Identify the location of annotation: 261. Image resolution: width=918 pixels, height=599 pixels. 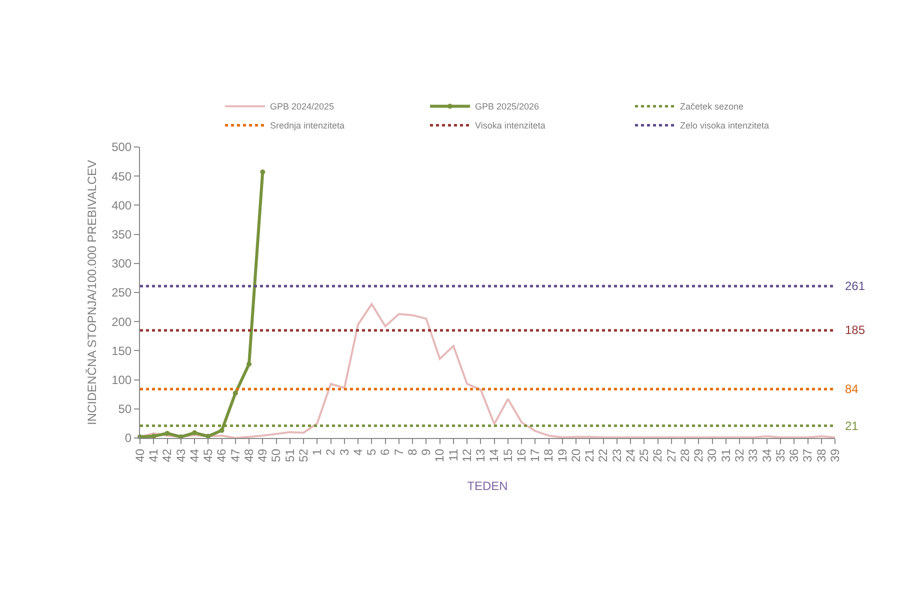
(855, 286).